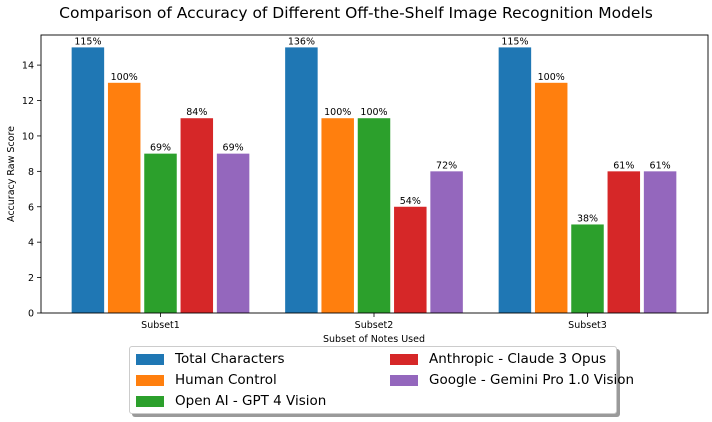 This screenshot has width=712, height=422. What do you see at coordinates (624, 242) in the screenshot?
I see `bar-anthropic-claude-3-opus-subset3` at bounding box center [624, 242].